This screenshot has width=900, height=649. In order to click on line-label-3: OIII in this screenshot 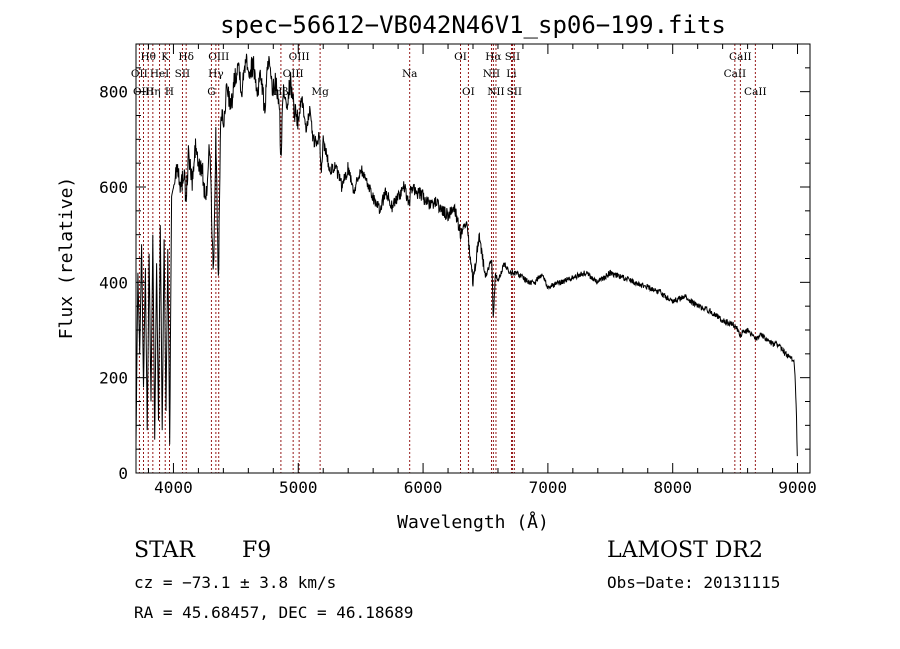, I will do `click(218, 57)`.